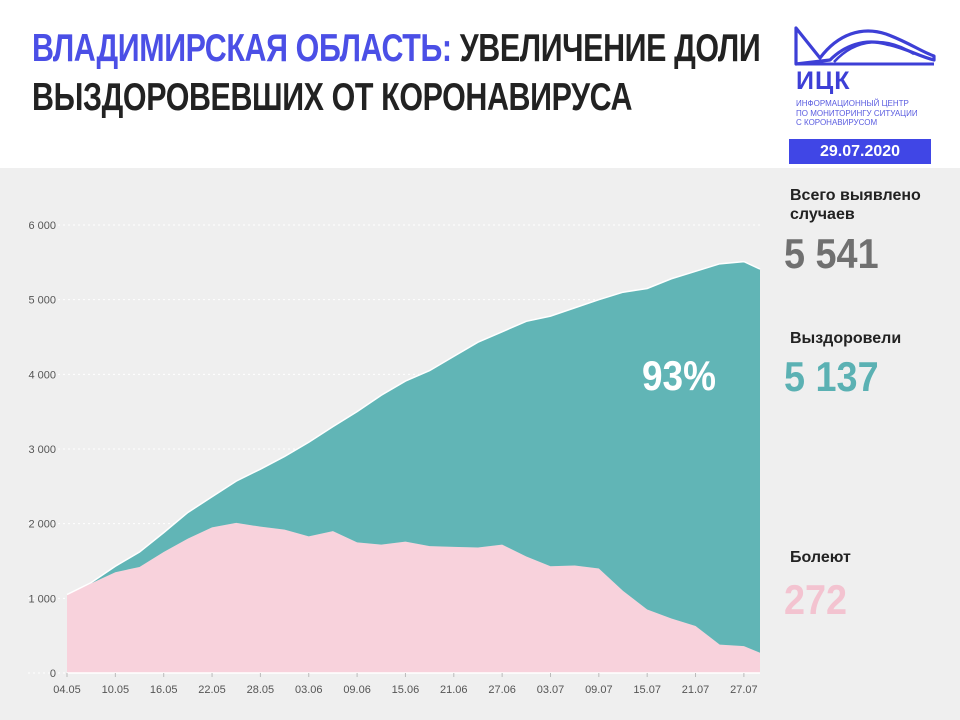 This screenshot has height=720, width=960. What do you see at coordinates (744, 690) in the screenshot?
I see `x-tick-label: 27.07` at bounding box center [744, 690].